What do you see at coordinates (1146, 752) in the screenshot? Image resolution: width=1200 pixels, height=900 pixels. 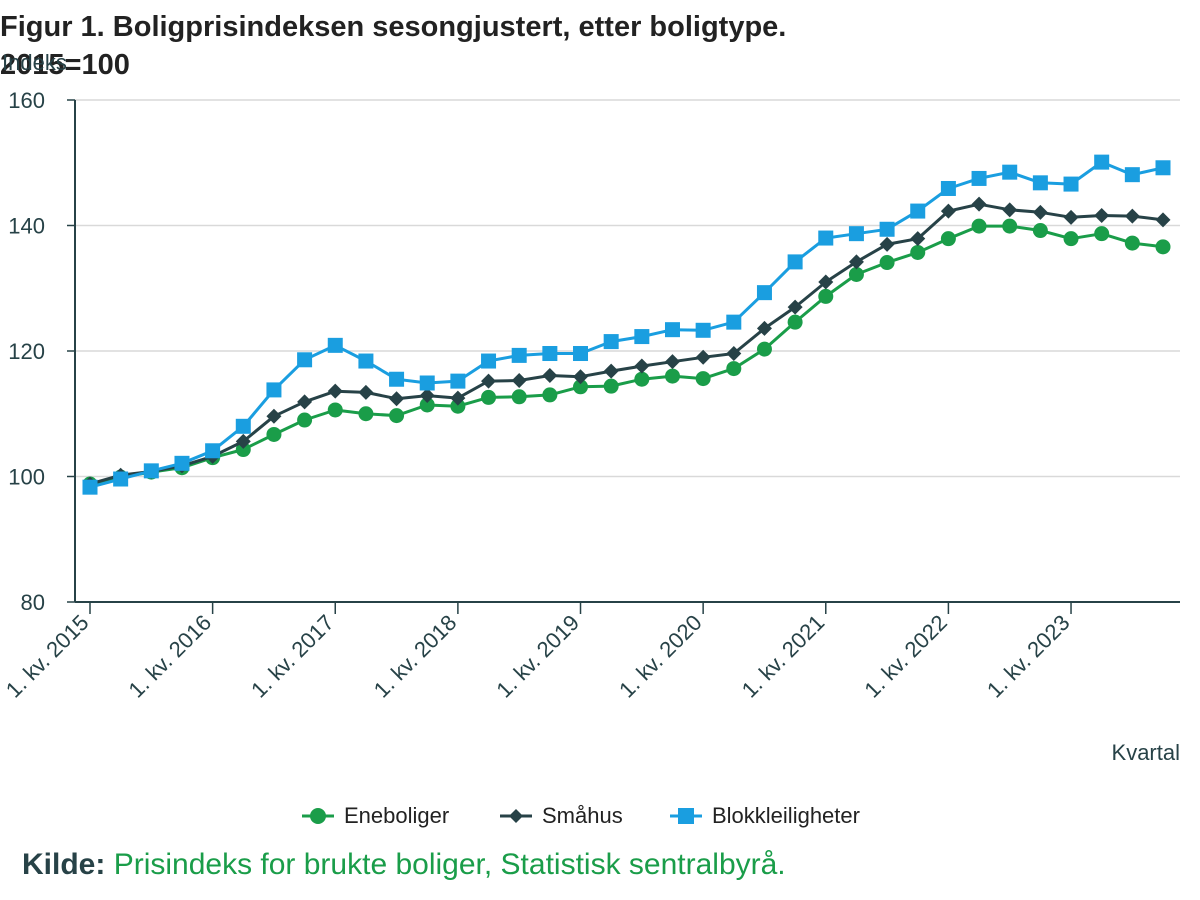 I see `x-axis-label: Kvartal` at bounding box center [1146, 752].